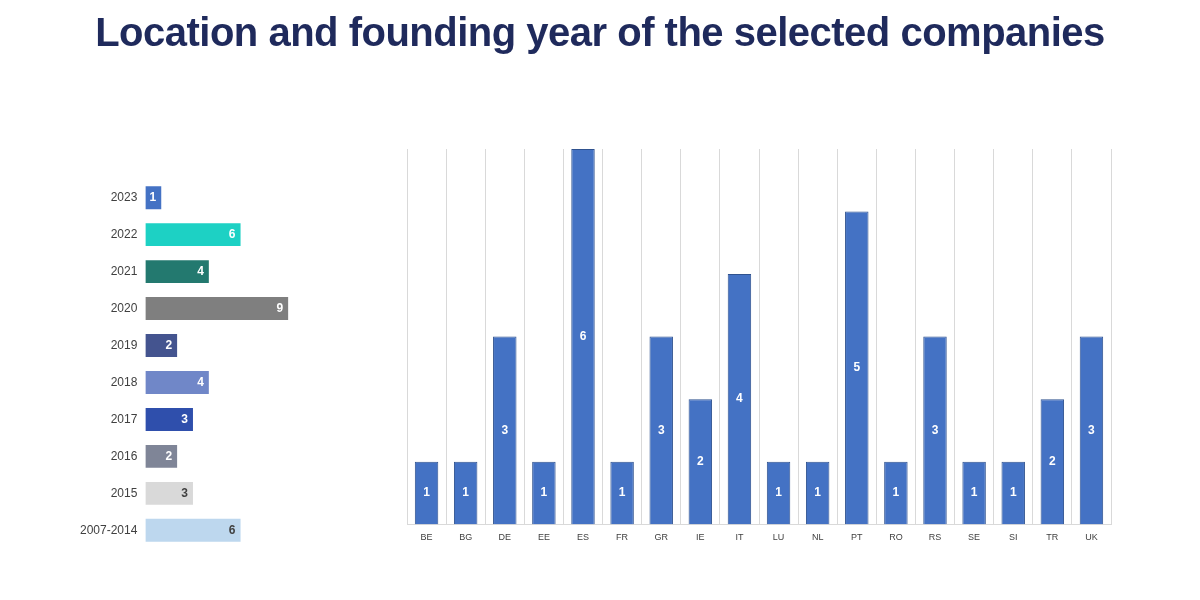  What do you see at coordinates (280, 307) in the screenshot?
I see `data-label: 9` at bounding box center [280, 307].